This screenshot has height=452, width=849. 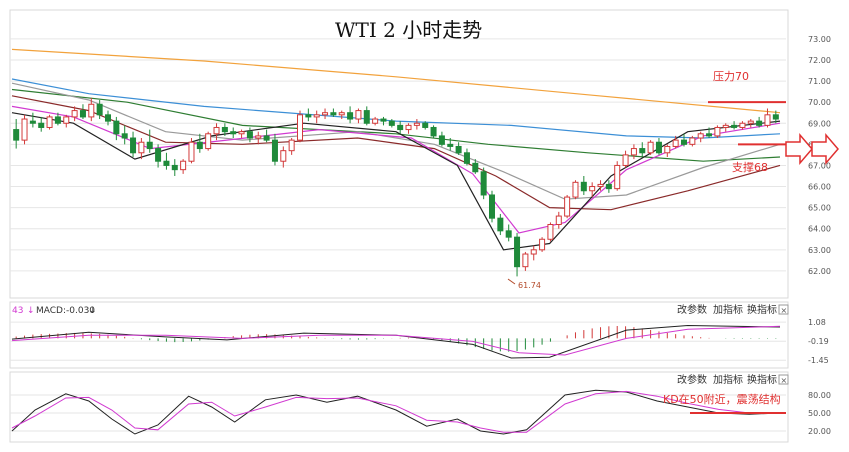 I want to click on price-tick-label: 69.00, so click(x=819, y=123).